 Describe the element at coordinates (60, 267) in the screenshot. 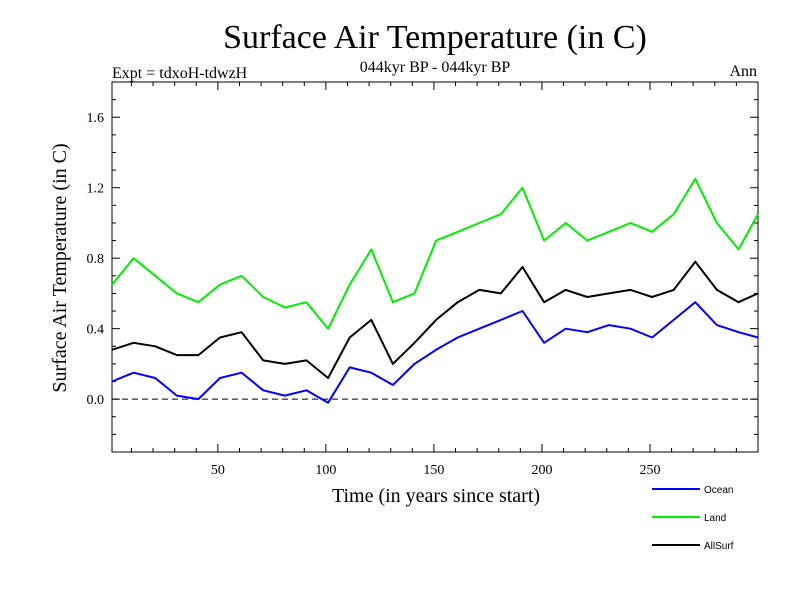

I see `y-axis-label: Surface Air Temperature (in C)` at that location.